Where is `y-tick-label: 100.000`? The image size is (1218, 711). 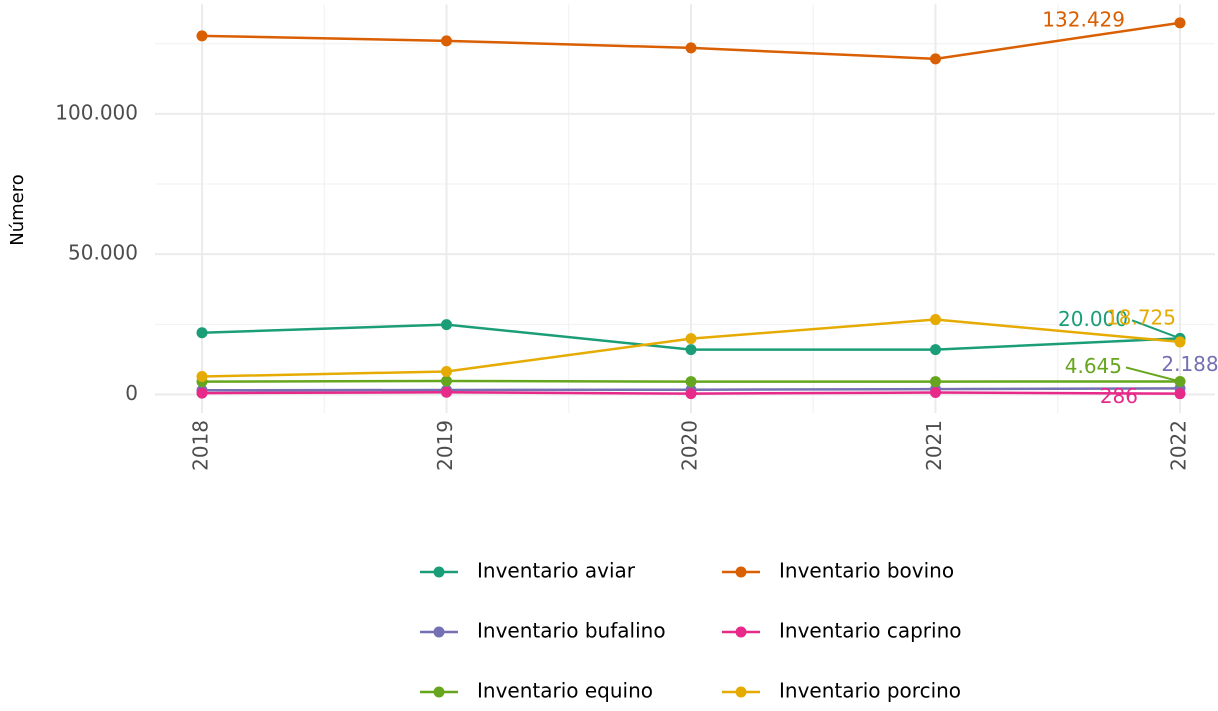
y-tick-label: 100.000 is located at coordinates (96, 112).